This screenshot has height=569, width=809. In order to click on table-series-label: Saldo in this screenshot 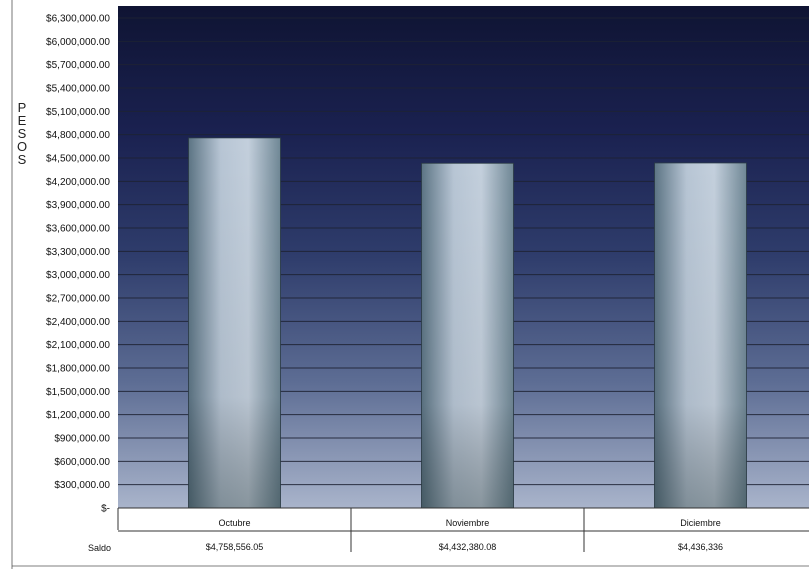, I will do `click(99, 548)`.